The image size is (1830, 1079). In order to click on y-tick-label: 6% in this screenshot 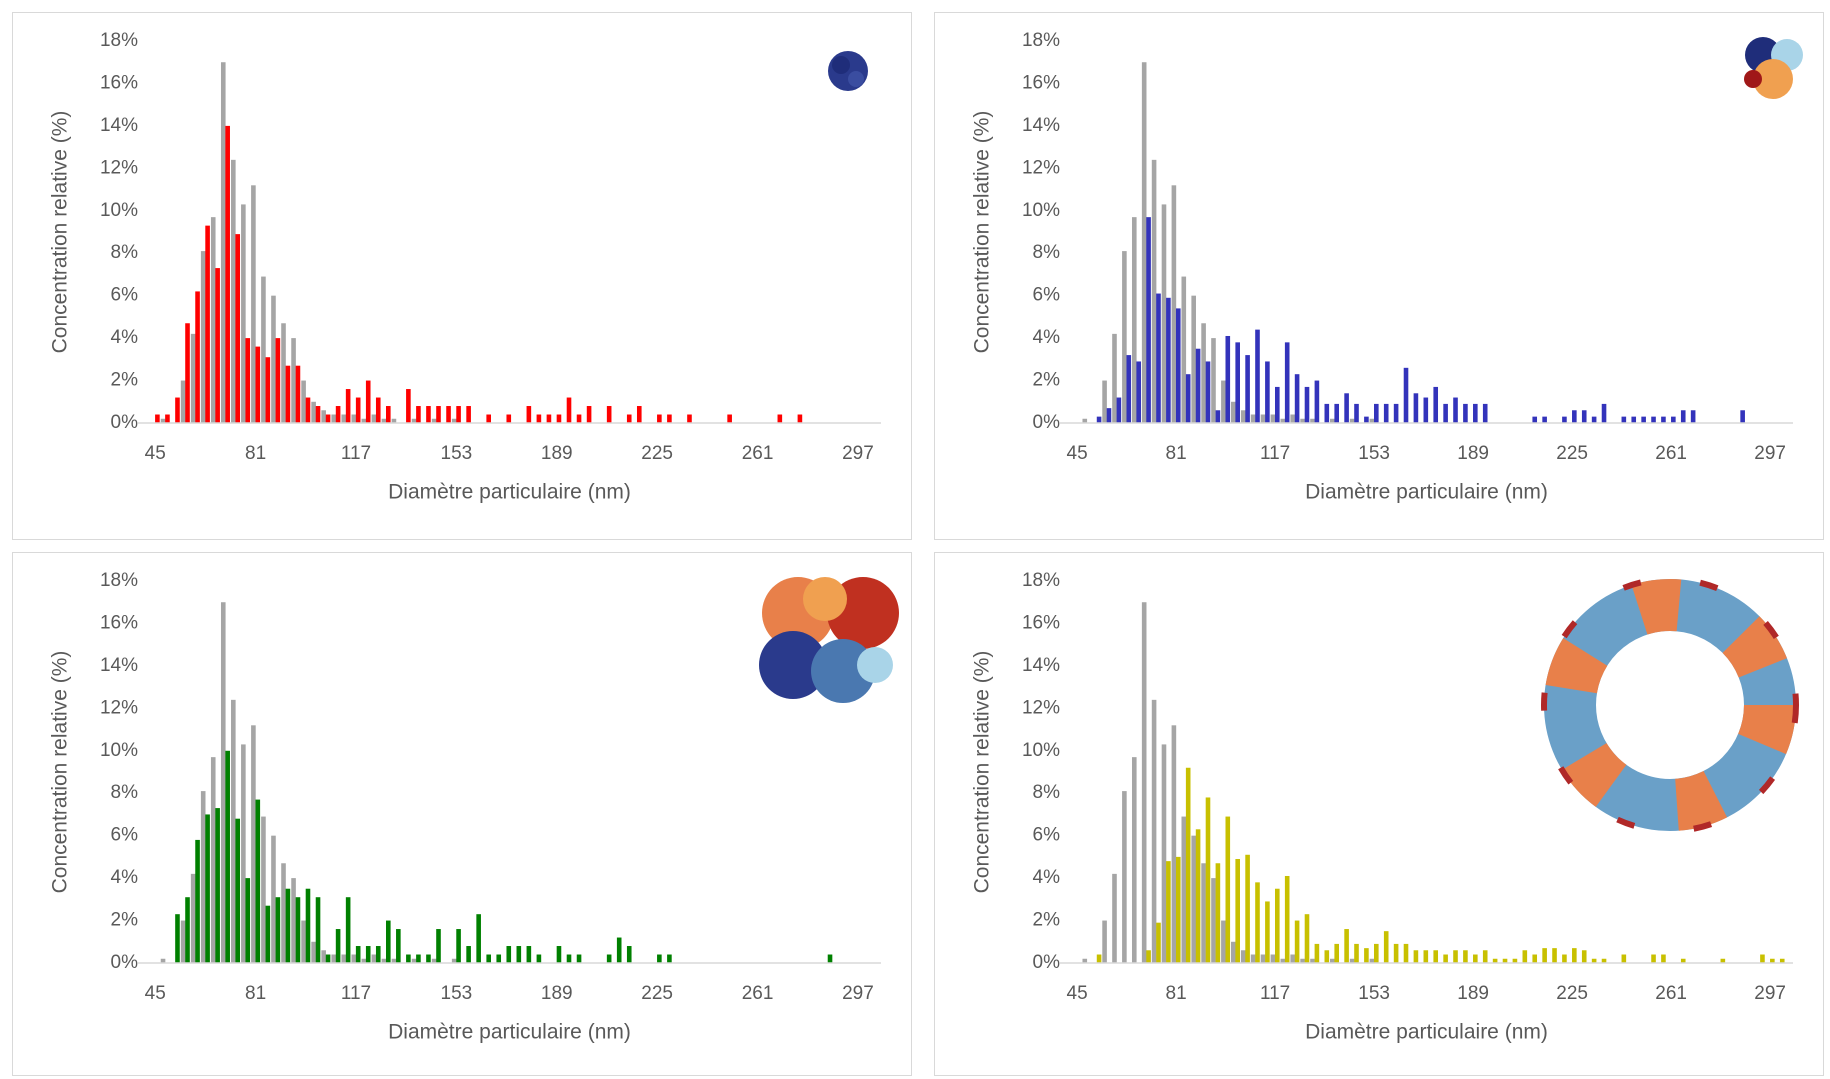, I will do `click(1047, 835)`.